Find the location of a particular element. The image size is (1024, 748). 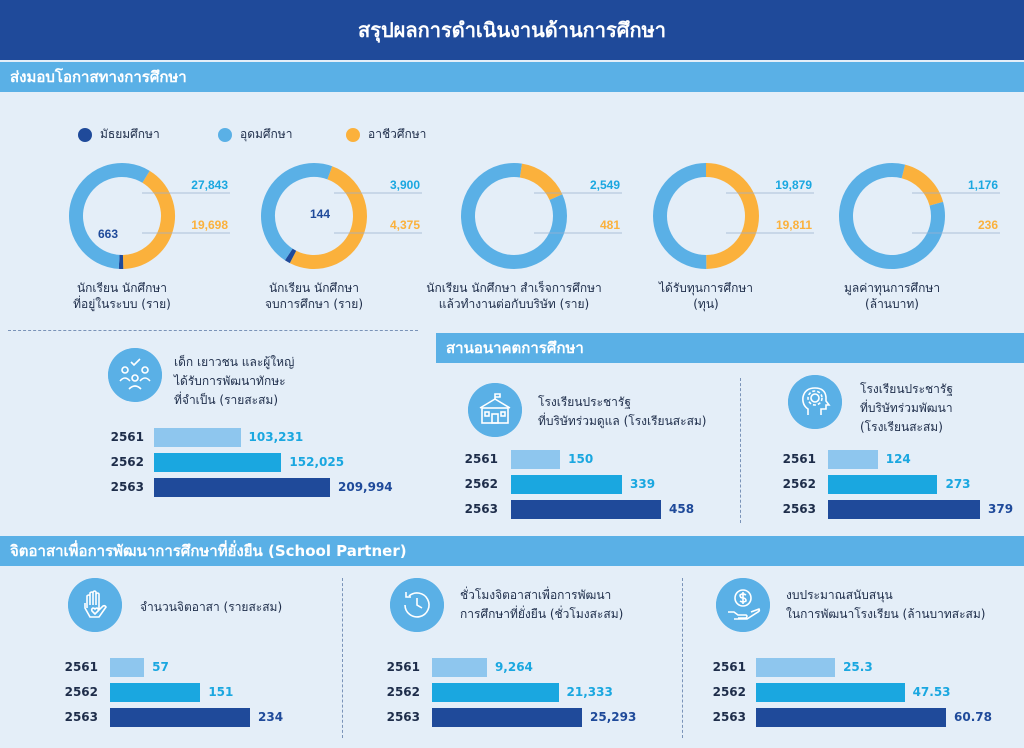

donut-caption-line: แล้วทำงานต่อกับบริษัท (ราย) is located at coordinates (514, 304).